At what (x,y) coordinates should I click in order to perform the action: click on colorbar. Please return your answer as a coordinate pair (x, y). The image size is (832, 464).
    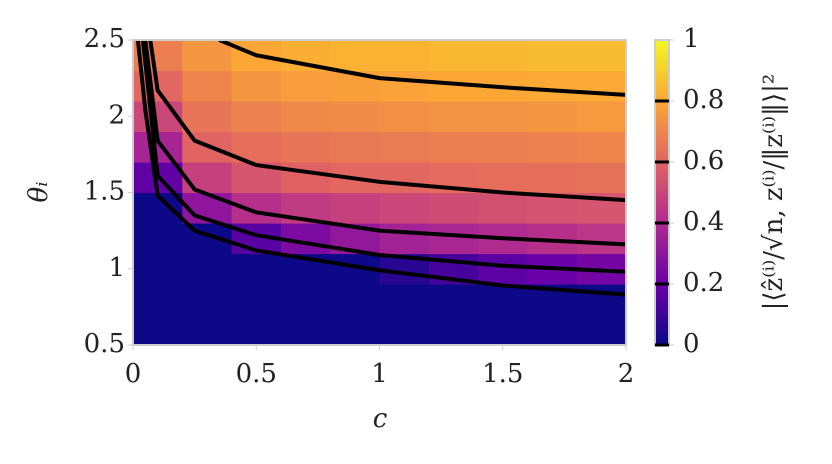
    Looking at the image, I should click on (662, 192).